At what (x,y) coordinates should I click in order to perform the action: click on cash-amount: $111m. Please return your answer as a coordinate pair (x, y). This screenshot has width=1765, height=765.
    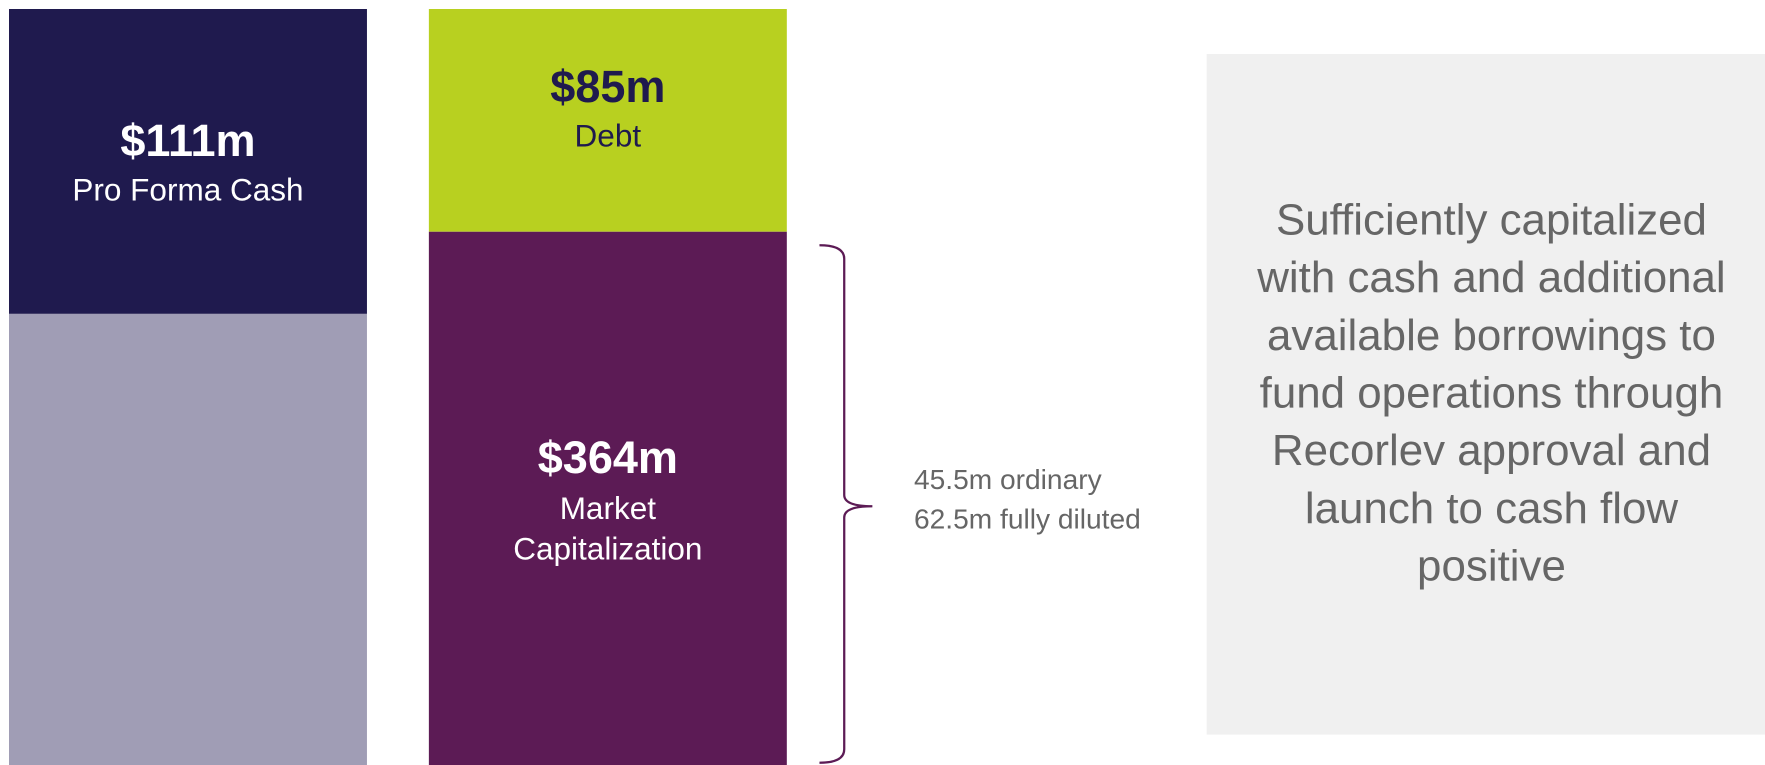
    Looking at the image, I should click on (187, 140).